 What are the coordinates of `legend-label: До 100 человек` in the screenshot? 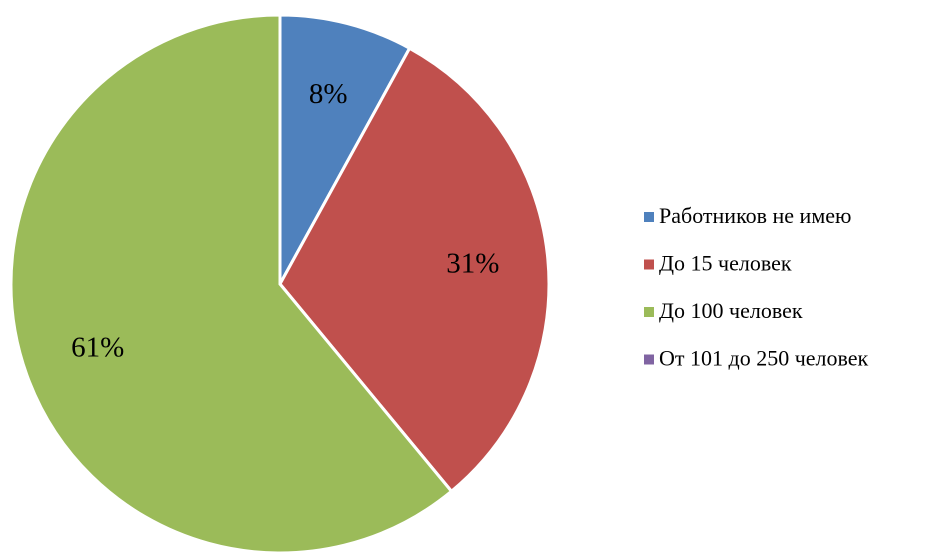 It's located at (731, 310).